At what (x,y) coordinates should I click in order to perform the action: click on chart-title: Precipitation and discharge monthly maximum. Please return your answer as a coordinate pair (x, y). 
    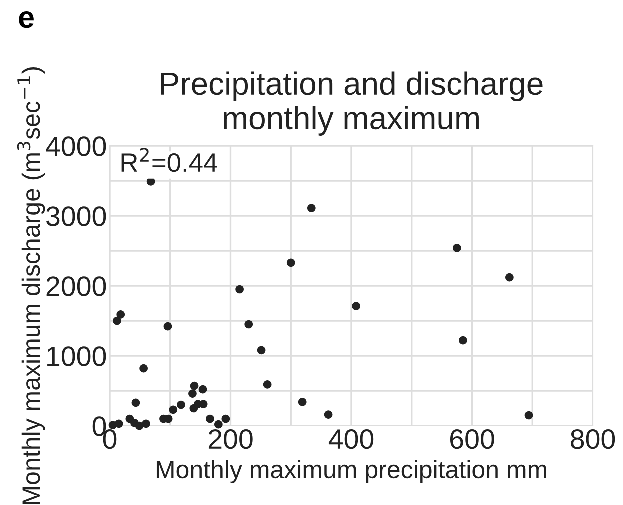
    Looking at the image, I should click on (352, 104).